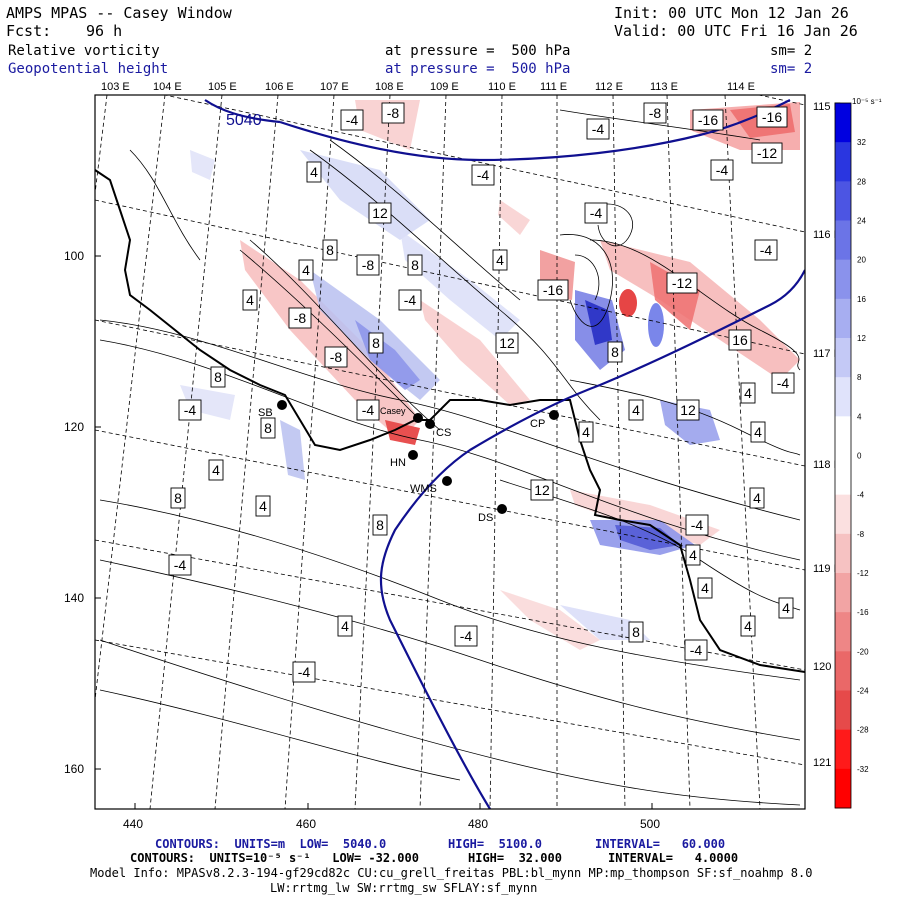  What do you see at coordinates (861, 495) in the screenshot?
I see `colorbar-label: -4` at bounding box center [861, 495].